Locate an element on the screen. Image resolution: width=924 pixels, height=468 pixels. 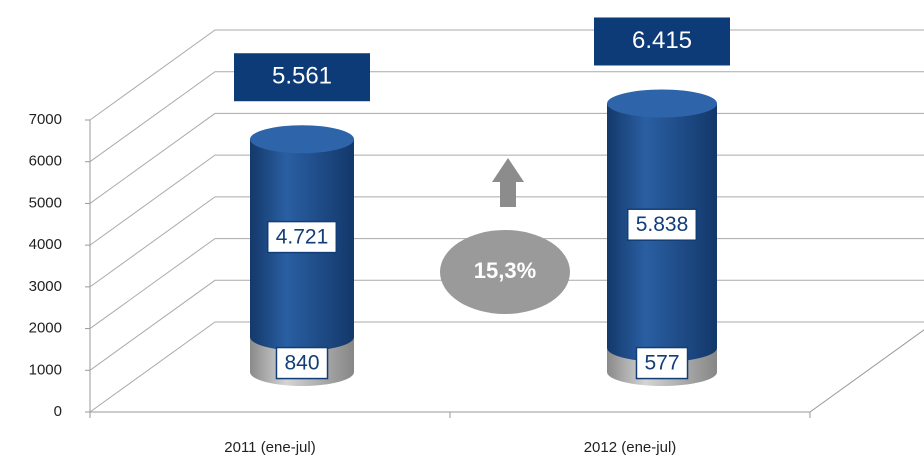
y-tick-label: 3000 is located at coordinates (45, 286).